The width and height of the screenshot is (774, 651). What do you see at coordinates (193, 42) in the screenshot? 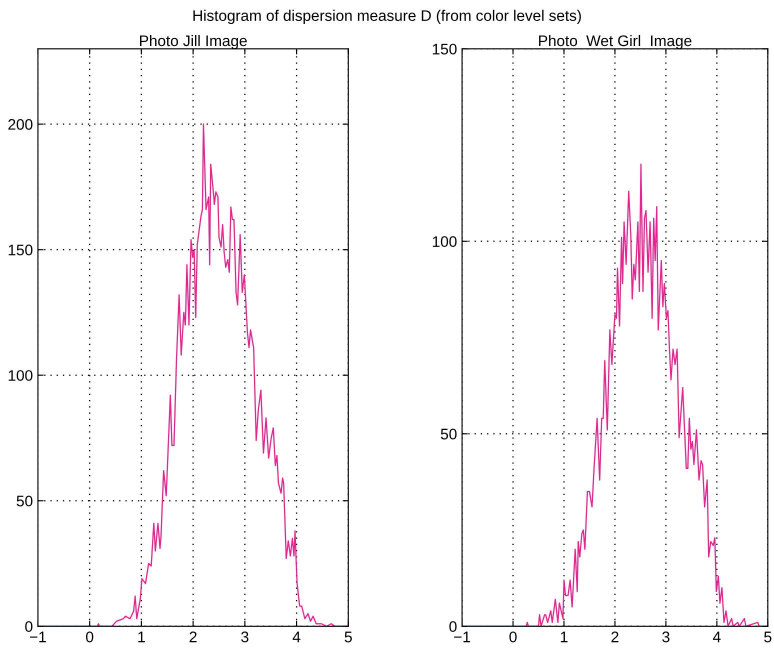
I see `chart-title: Photo Jill Image` at bounding box center [193, 42].